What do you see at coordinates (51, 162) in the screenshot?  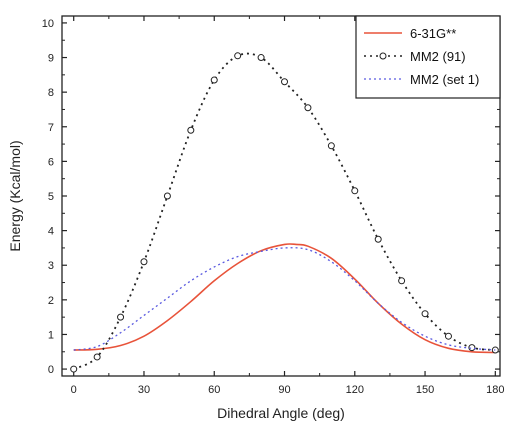 I see `y-tick-label: 6` at bounding box center [51, 162].